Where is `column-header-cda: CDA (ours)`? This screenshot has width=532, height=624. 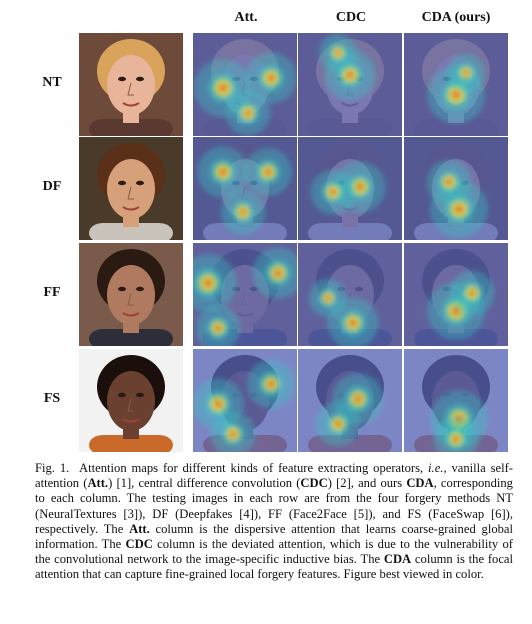
column-header-cda: CDA (ours) is located at coordinates (456, 17).